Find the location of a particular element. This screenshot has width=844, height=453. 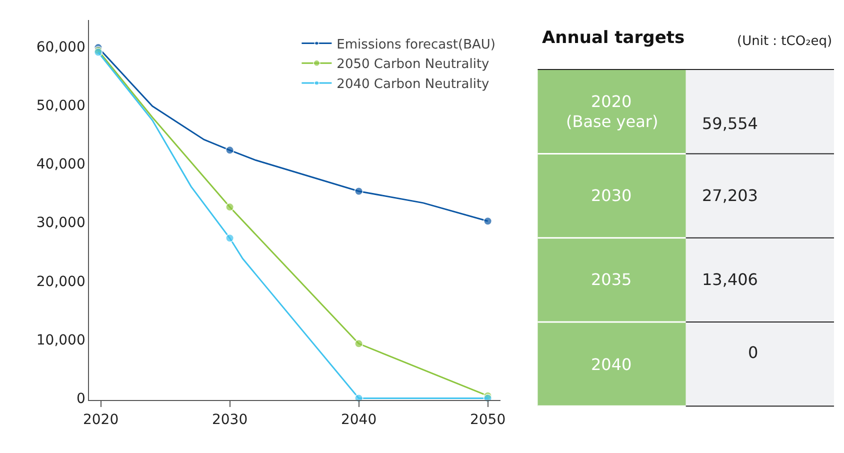

y-tick-label: 0 is located at coordinates (81, 399).